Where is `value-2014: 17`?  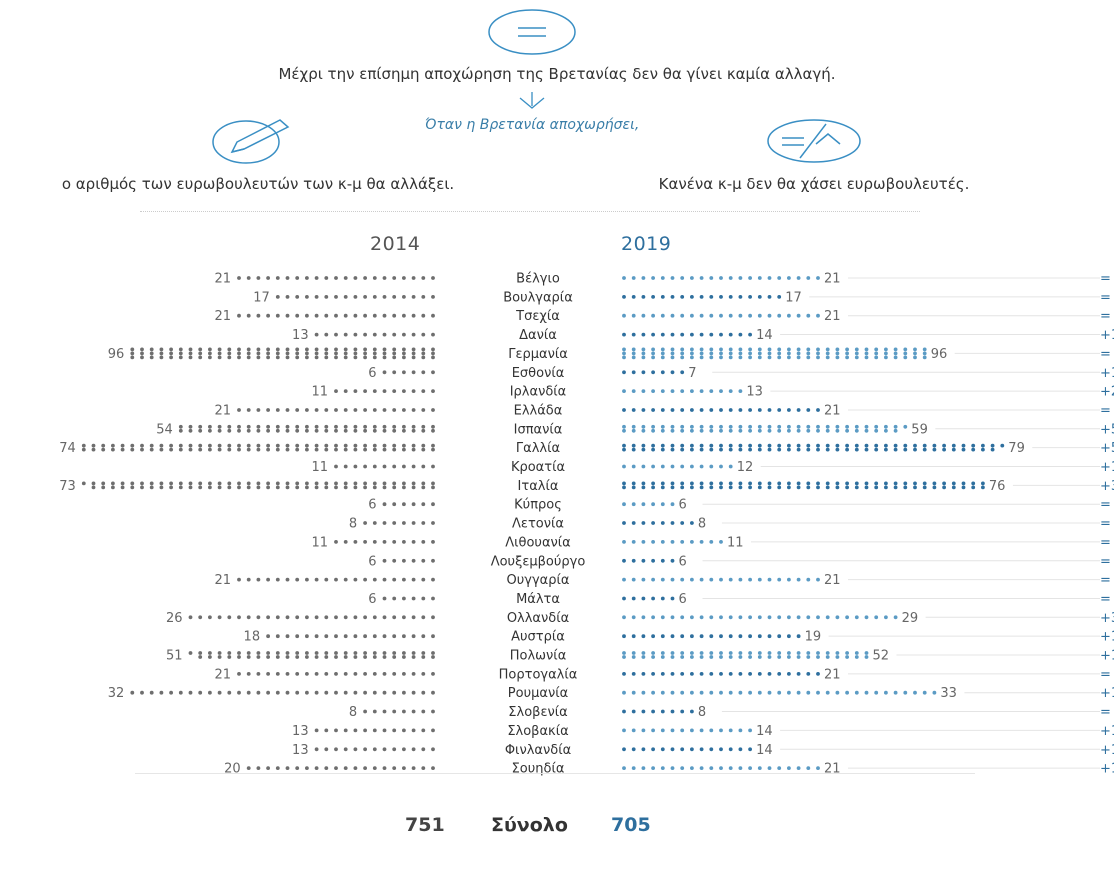 value-2014: 17 is located at coordinates (261, 297).